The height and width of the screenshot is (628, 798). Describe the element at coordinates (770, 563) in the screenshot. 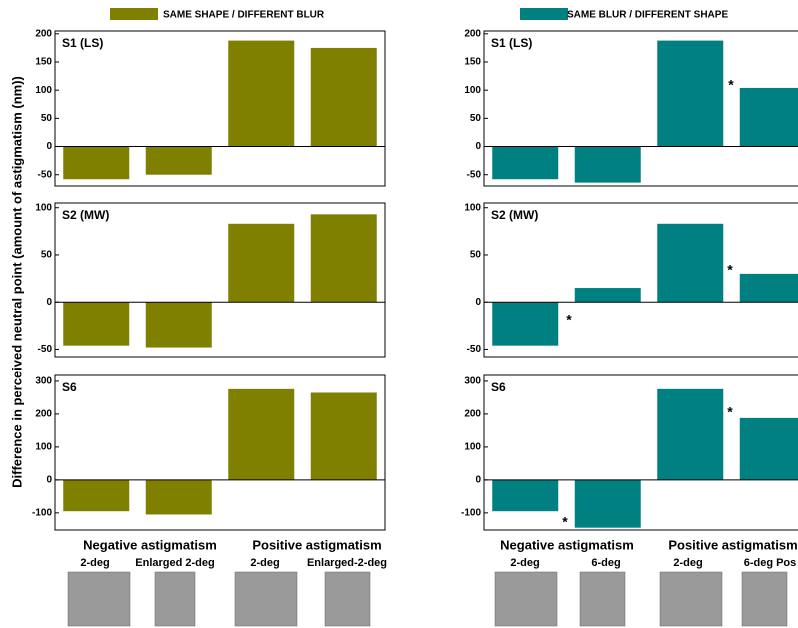

I see `condition-label: 6-deg Pos` at that location.